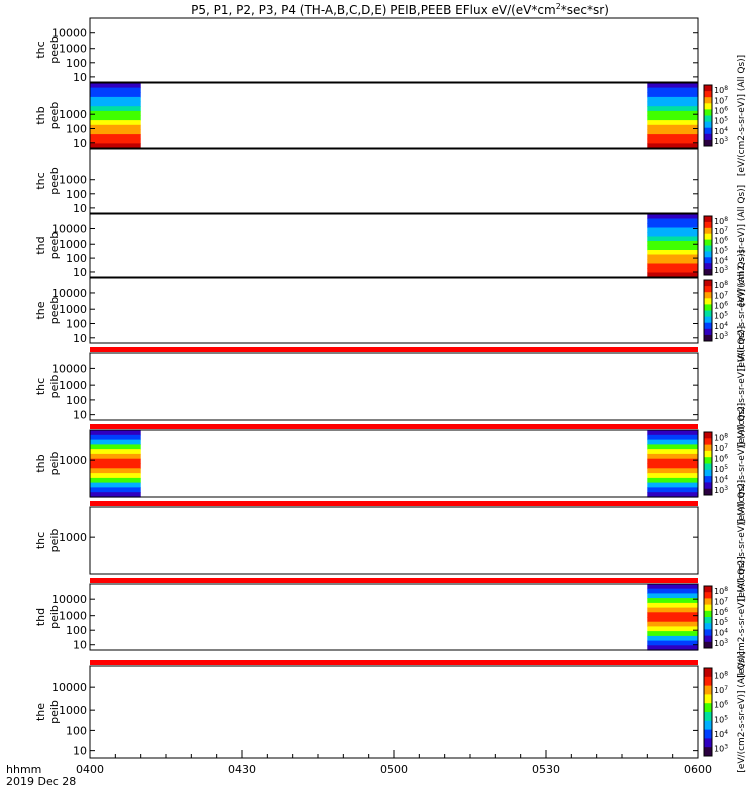 Image resolution: width=750 pixels, height=800 pixels. What do you see at coordinates (40, 463) in the screenshot?
I see `panel-probe-label: thb` at bounding box center [40, 463].